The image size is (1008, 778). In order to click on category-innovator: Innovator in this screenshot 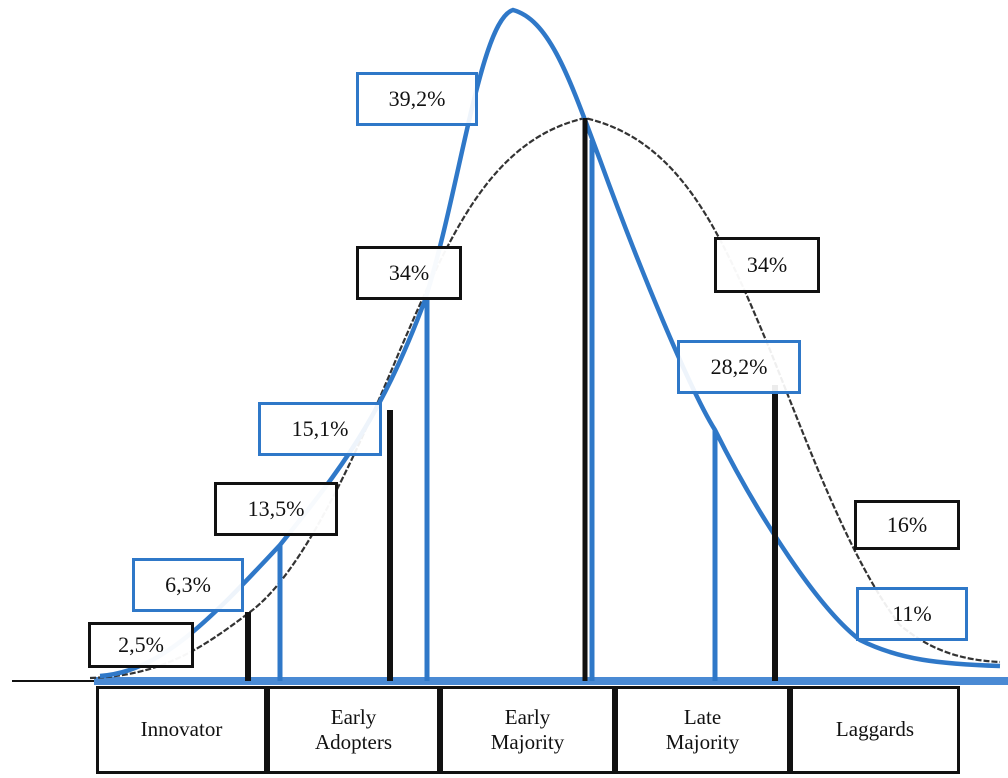, I will do `click(181, 730)`.